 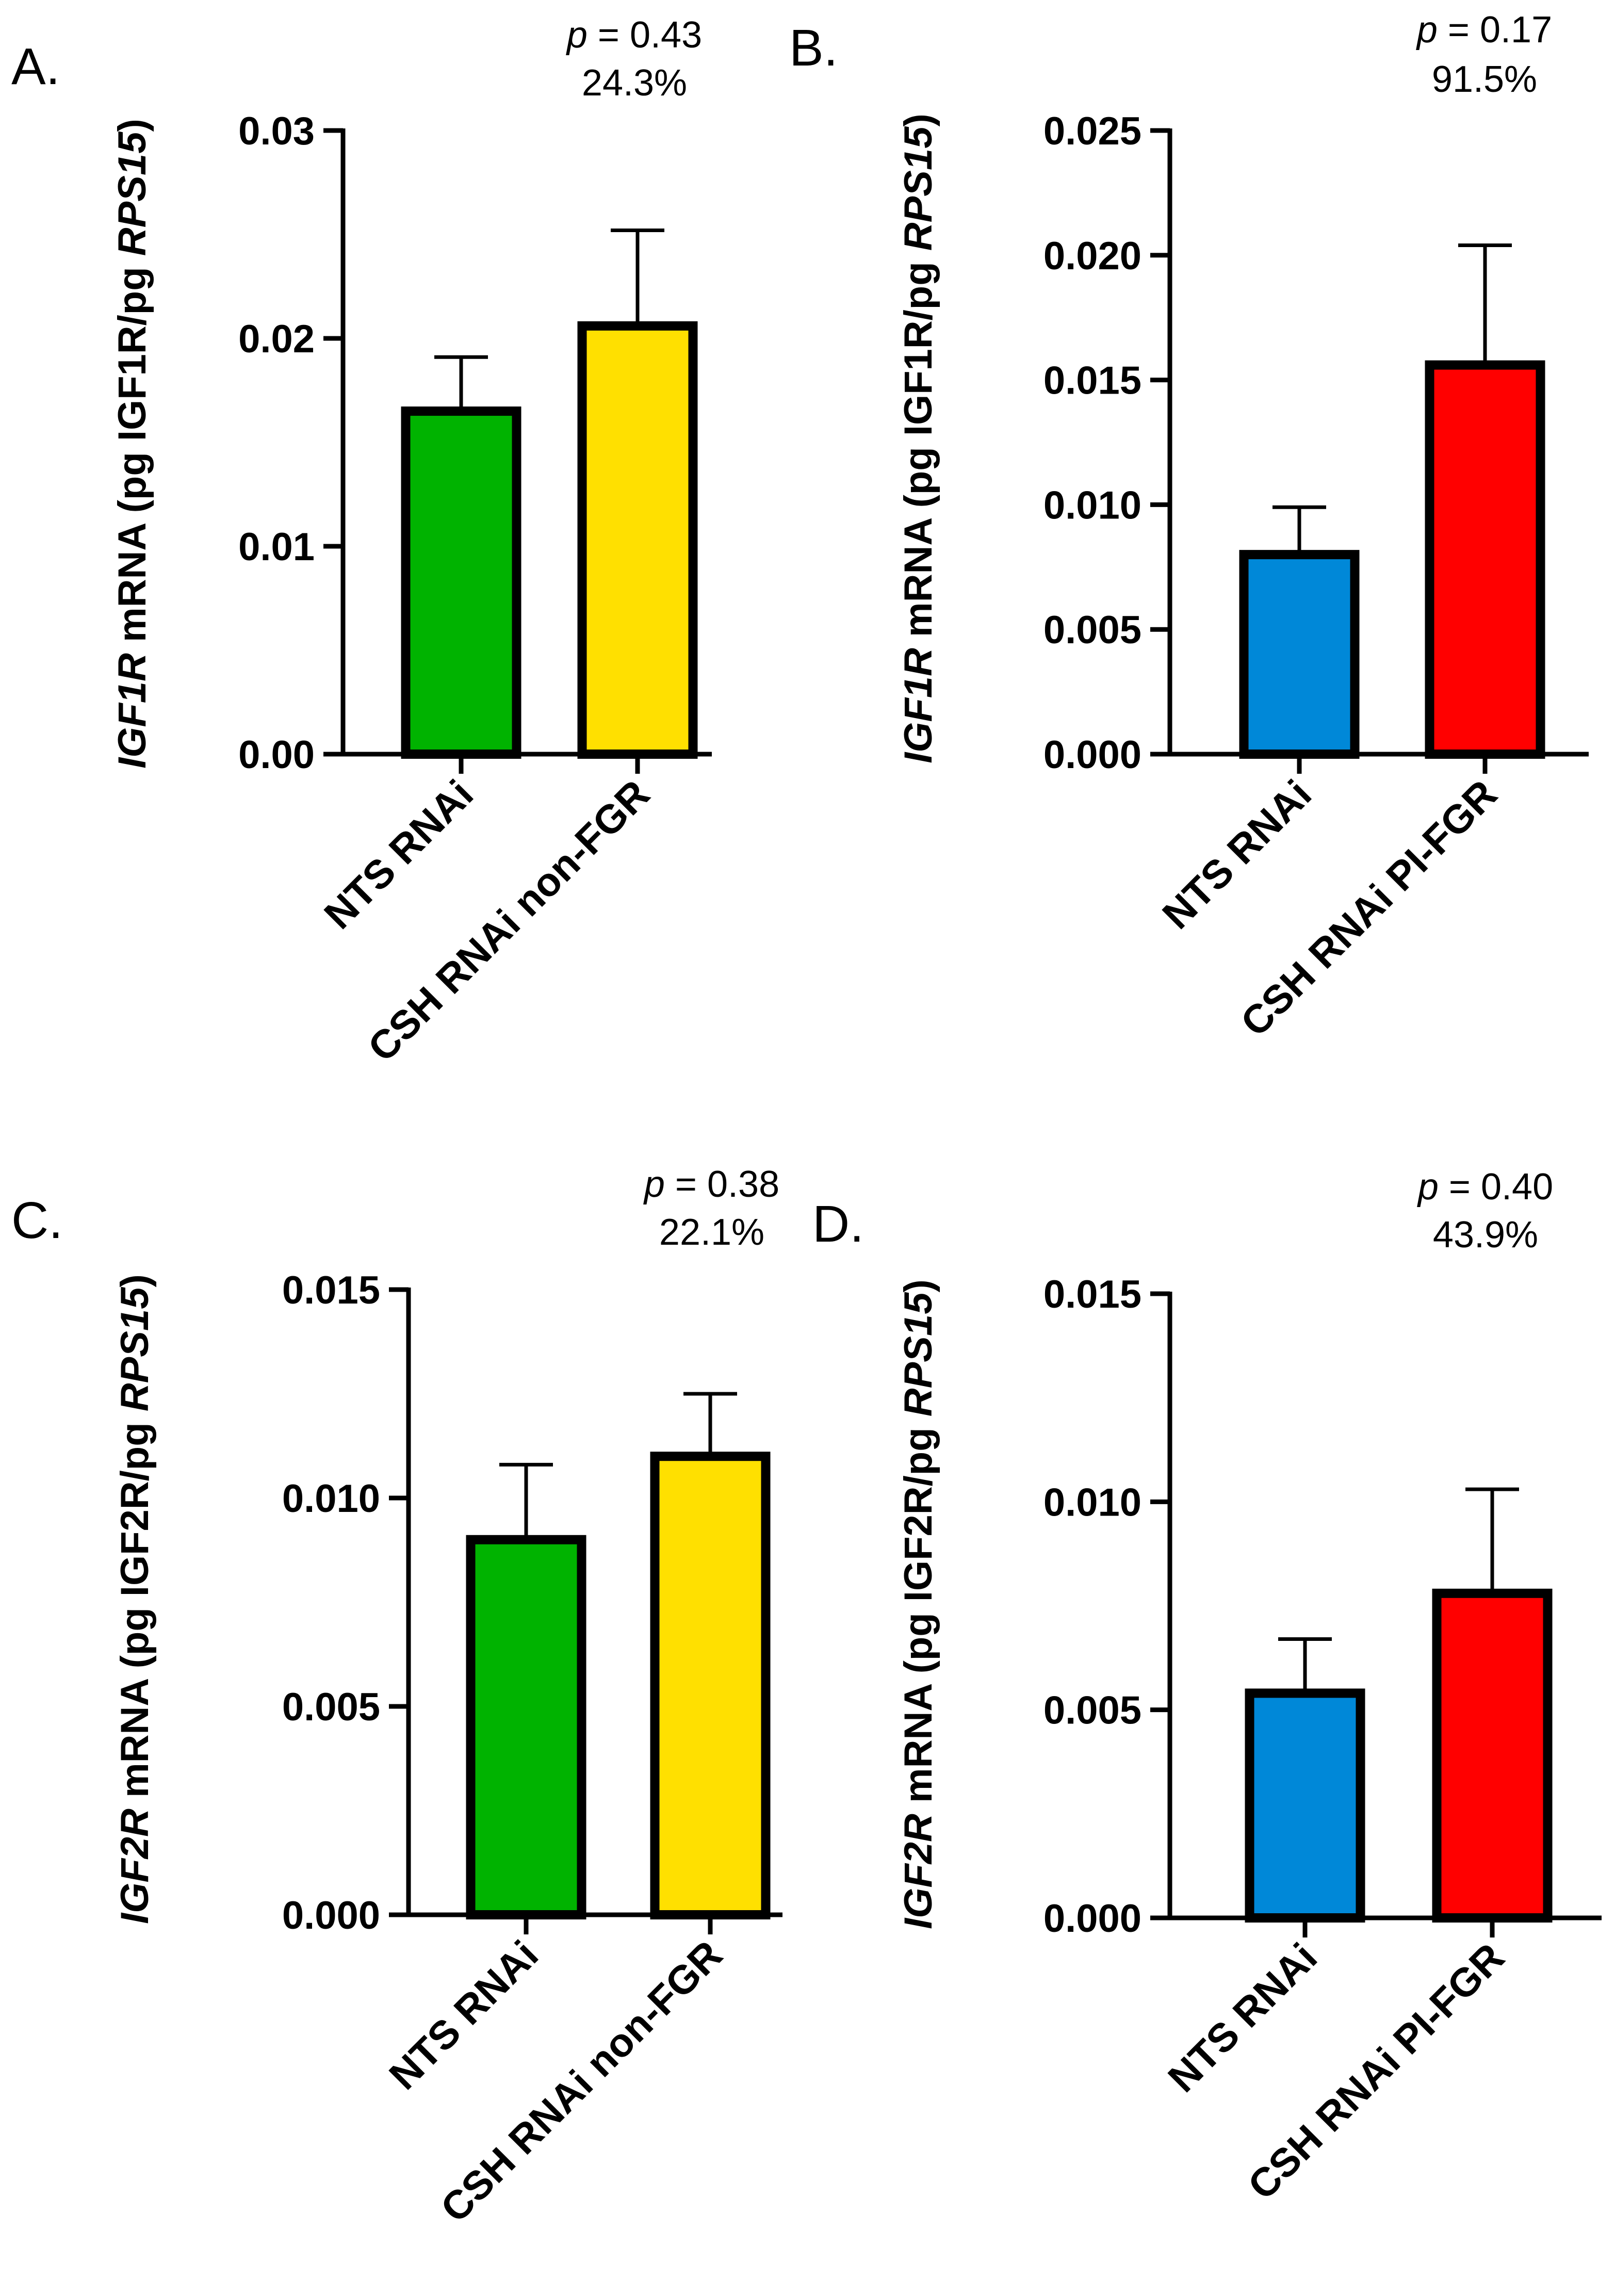 What do you see at coordinates (838, 1224) in the screenshot?
I see `panel-label: D.` at bounding box center [838, 1224].